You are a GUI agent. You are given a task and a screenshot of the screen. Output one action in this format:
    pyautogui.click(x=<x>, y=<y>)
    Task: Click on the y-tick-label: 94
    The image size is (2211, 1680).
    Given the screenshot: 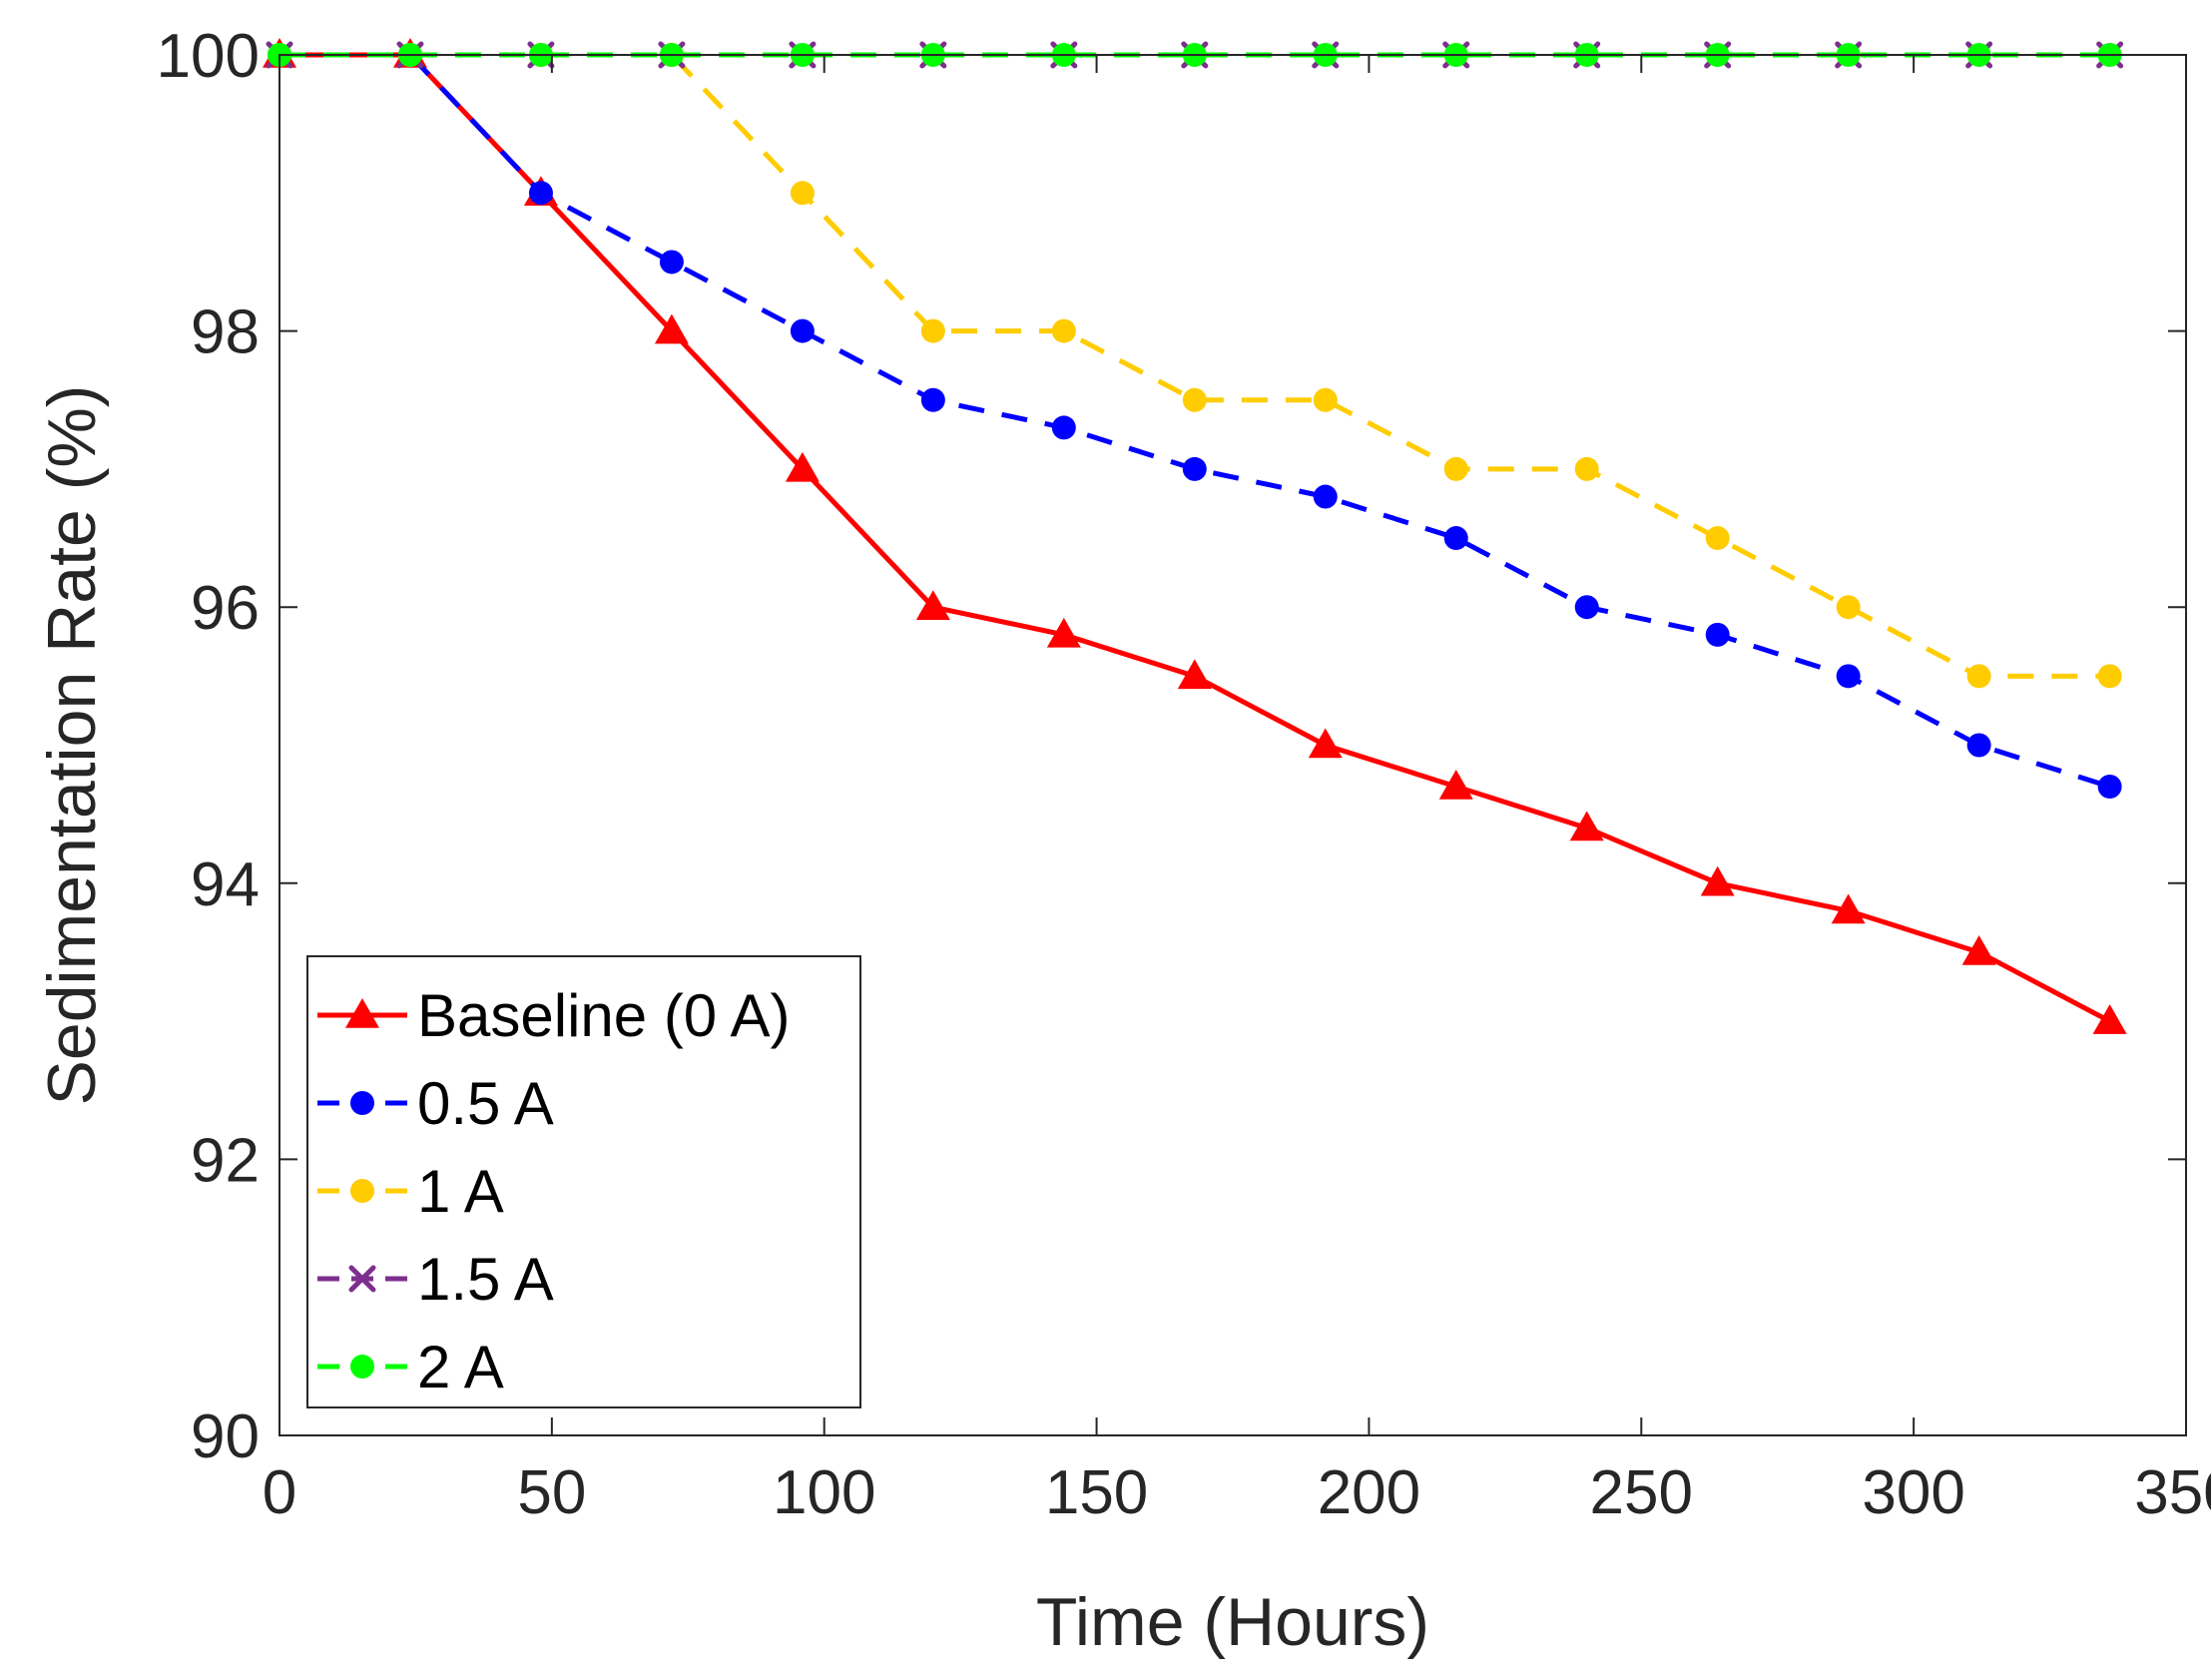 What is the action you would take?
    pyautogui.click(x=225, y=884)
    